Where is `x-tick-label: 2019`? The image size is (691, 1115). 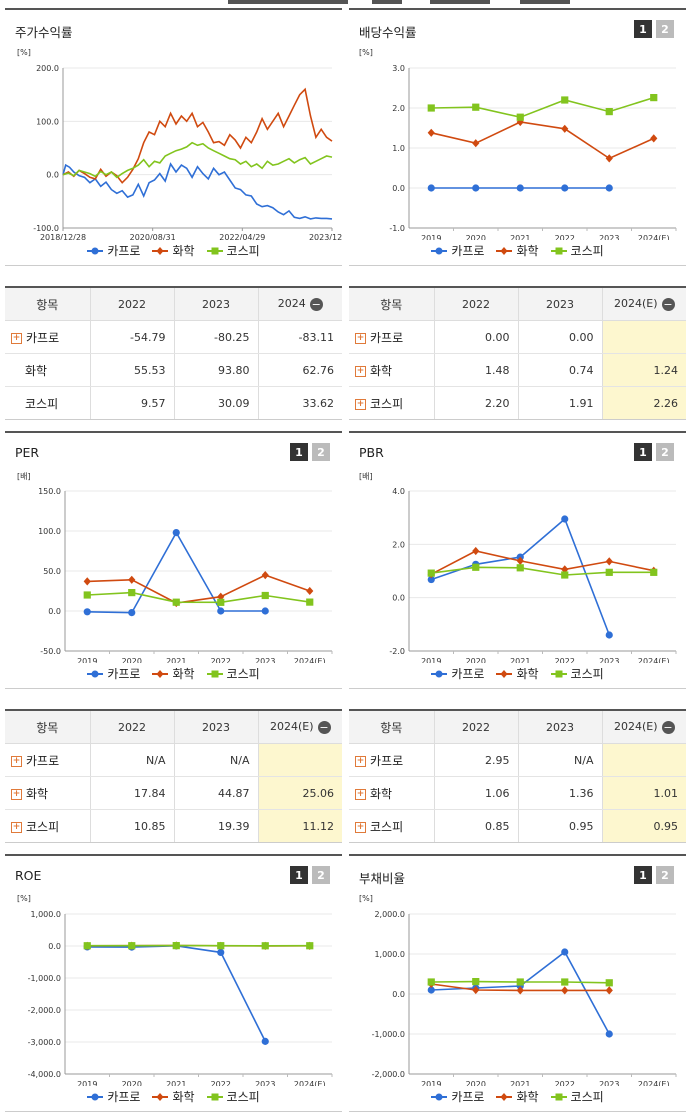 x-tick-label: 2019 is located at coordinates (431, 660).